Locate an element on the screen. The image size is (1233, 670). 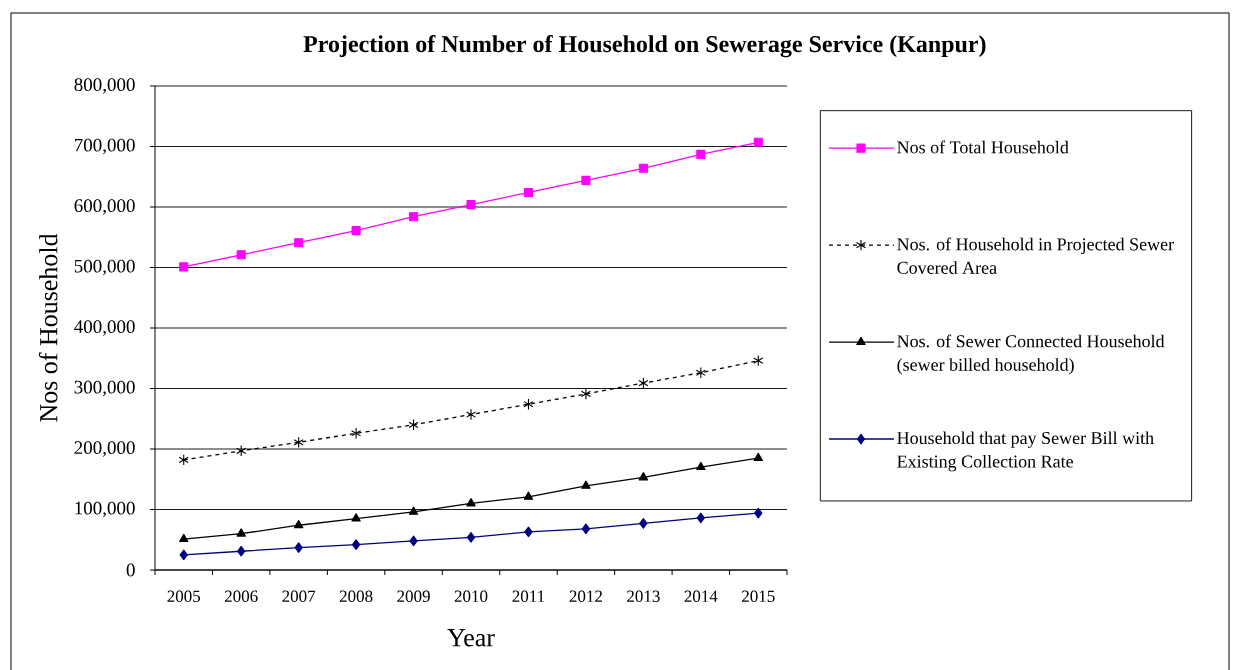
x-tick-label: 2012 is located at coordinates (585, 596).